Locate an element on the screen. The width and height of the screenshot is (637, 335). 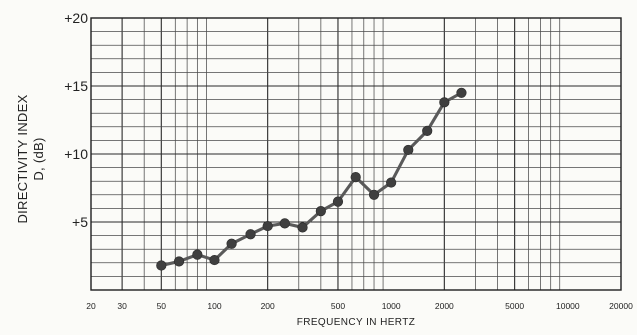
x-tick-label: 10000 is located at coordinates (568, 306).